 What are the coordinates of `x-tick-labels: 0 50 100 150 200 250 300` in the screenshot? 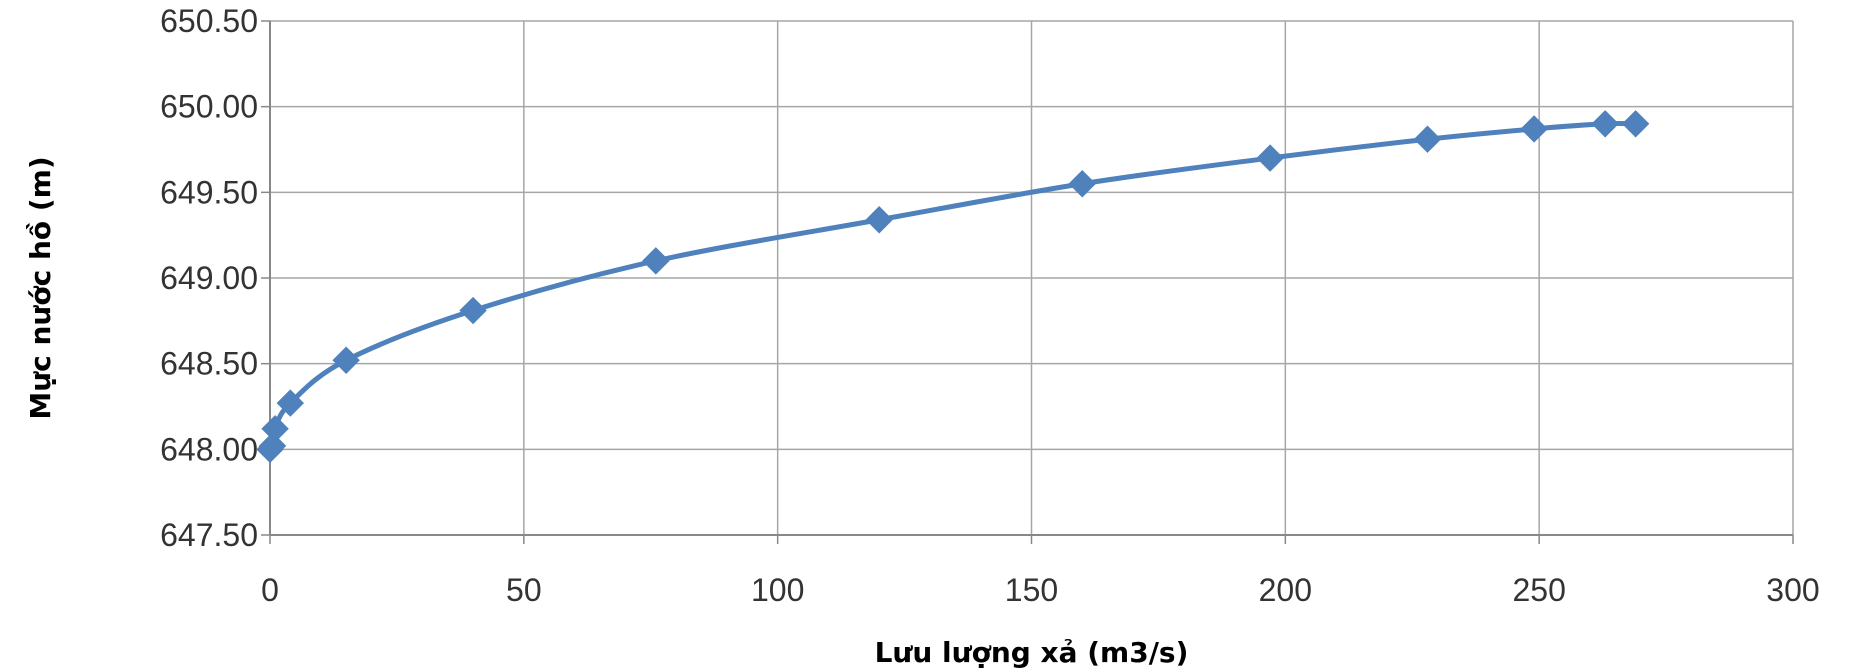 It's located at (1040, 590).